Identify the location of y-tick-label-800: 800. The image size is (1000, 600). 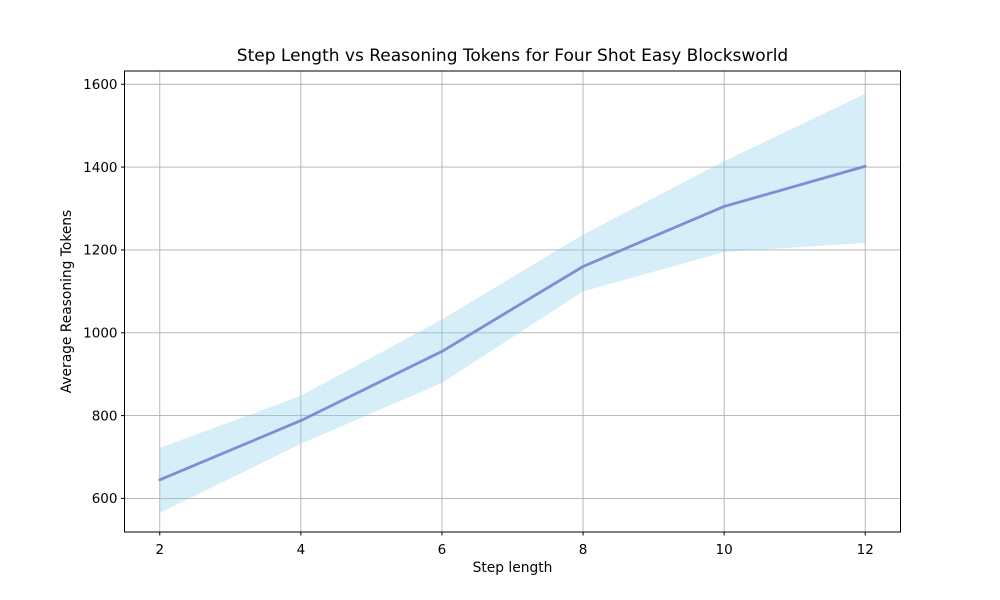
(105, 416).